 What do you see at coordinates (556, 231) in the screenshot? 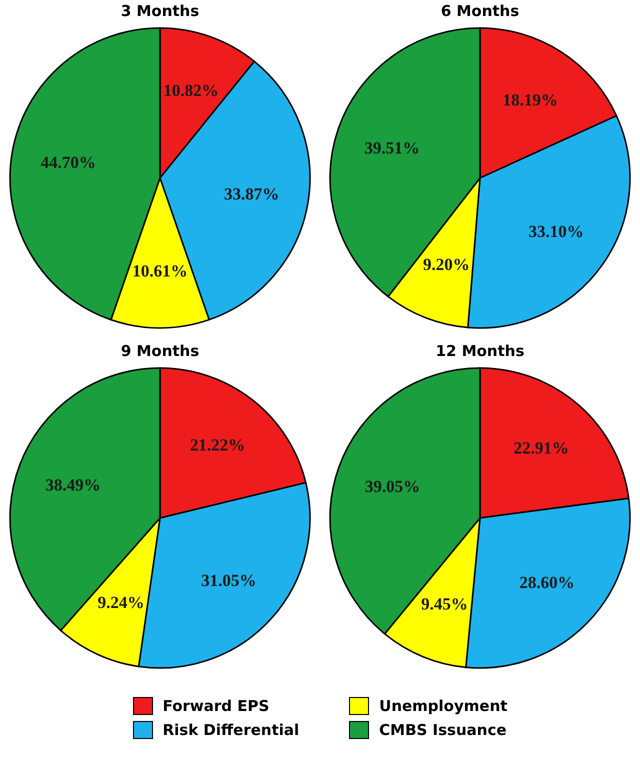
I see `data-label: 33.10%` at bounding box center [556, 231].